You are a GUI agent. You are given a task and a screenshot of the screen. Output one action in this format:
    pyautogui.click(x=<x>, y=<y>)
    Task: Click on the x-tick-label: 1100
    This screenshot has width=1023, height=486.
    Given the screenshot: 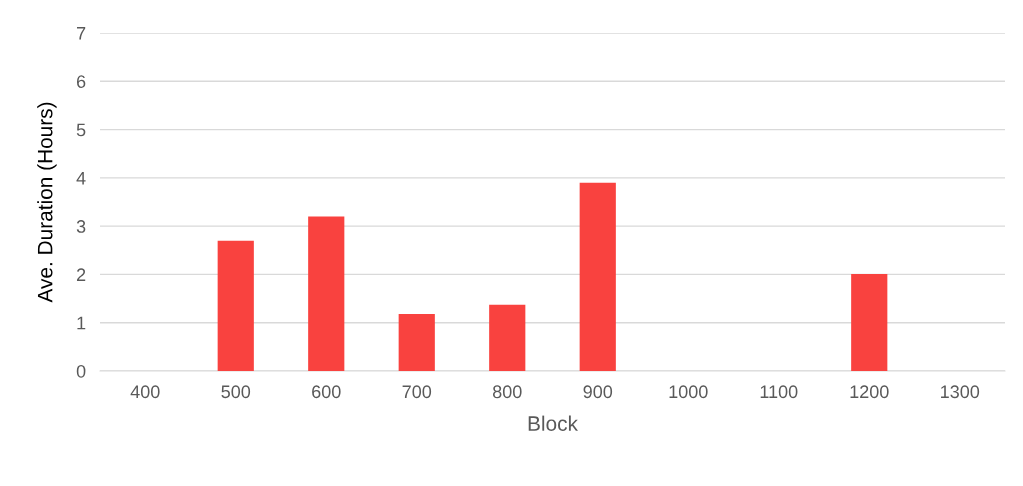 What is the action you would take?
    pyautogui.click(x=779, y=392)
    